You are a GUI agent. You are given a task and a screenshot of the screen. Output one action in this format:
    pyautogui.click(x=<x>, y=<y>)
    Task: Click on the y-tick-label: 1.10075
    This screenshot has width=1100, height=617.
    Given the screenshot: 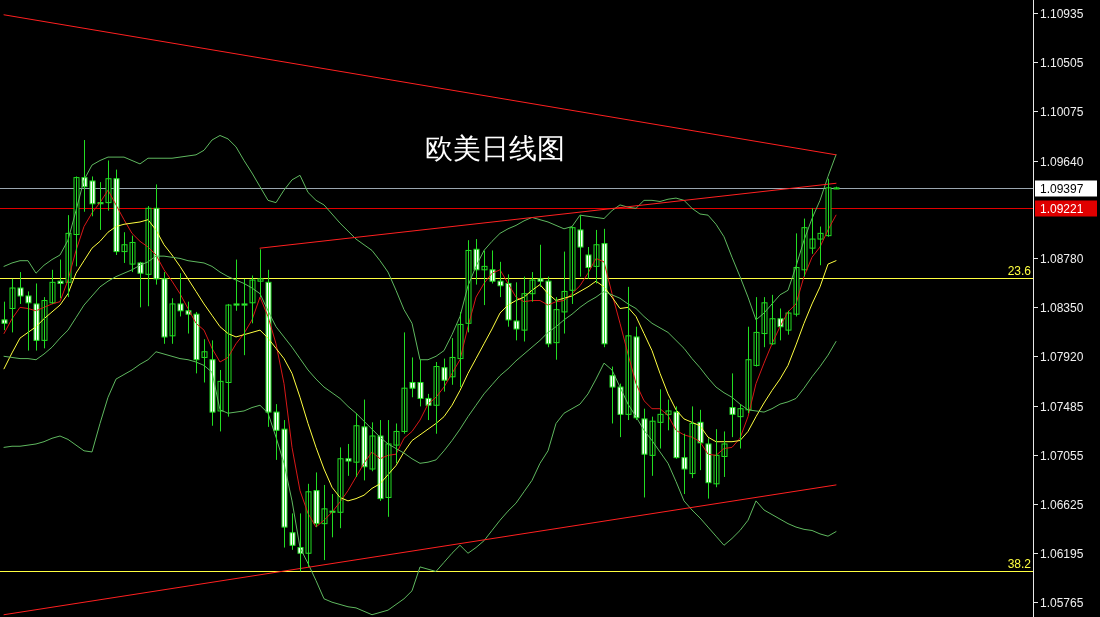 What is the action you would take?
    pyautogui.click(x=1062, y=112)
    